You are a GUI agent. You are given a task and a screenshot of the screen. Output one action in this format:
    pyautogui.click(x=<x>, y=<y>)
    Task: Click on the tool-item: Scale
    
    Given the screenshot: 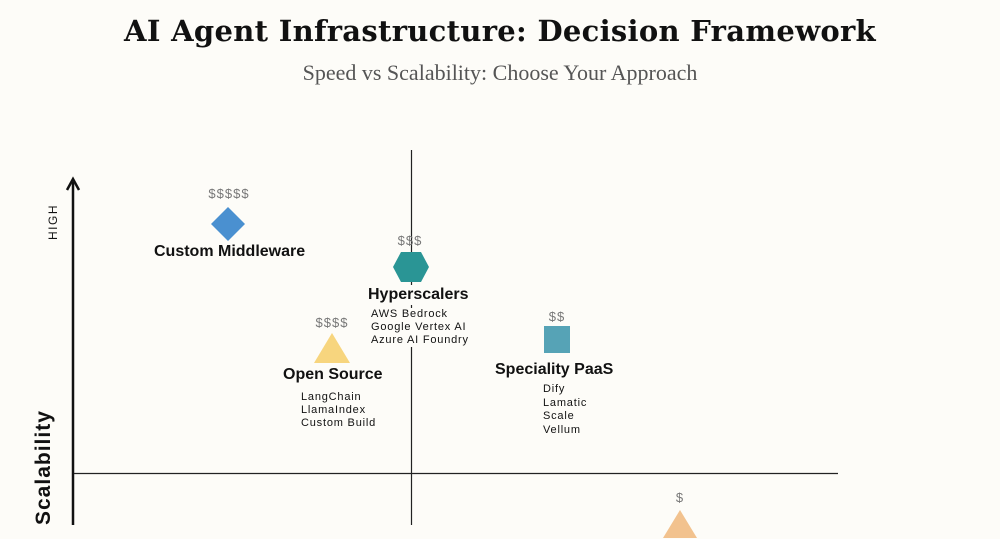 What is the action you would take?
    pyautogui.click(x=559, y=416)
    